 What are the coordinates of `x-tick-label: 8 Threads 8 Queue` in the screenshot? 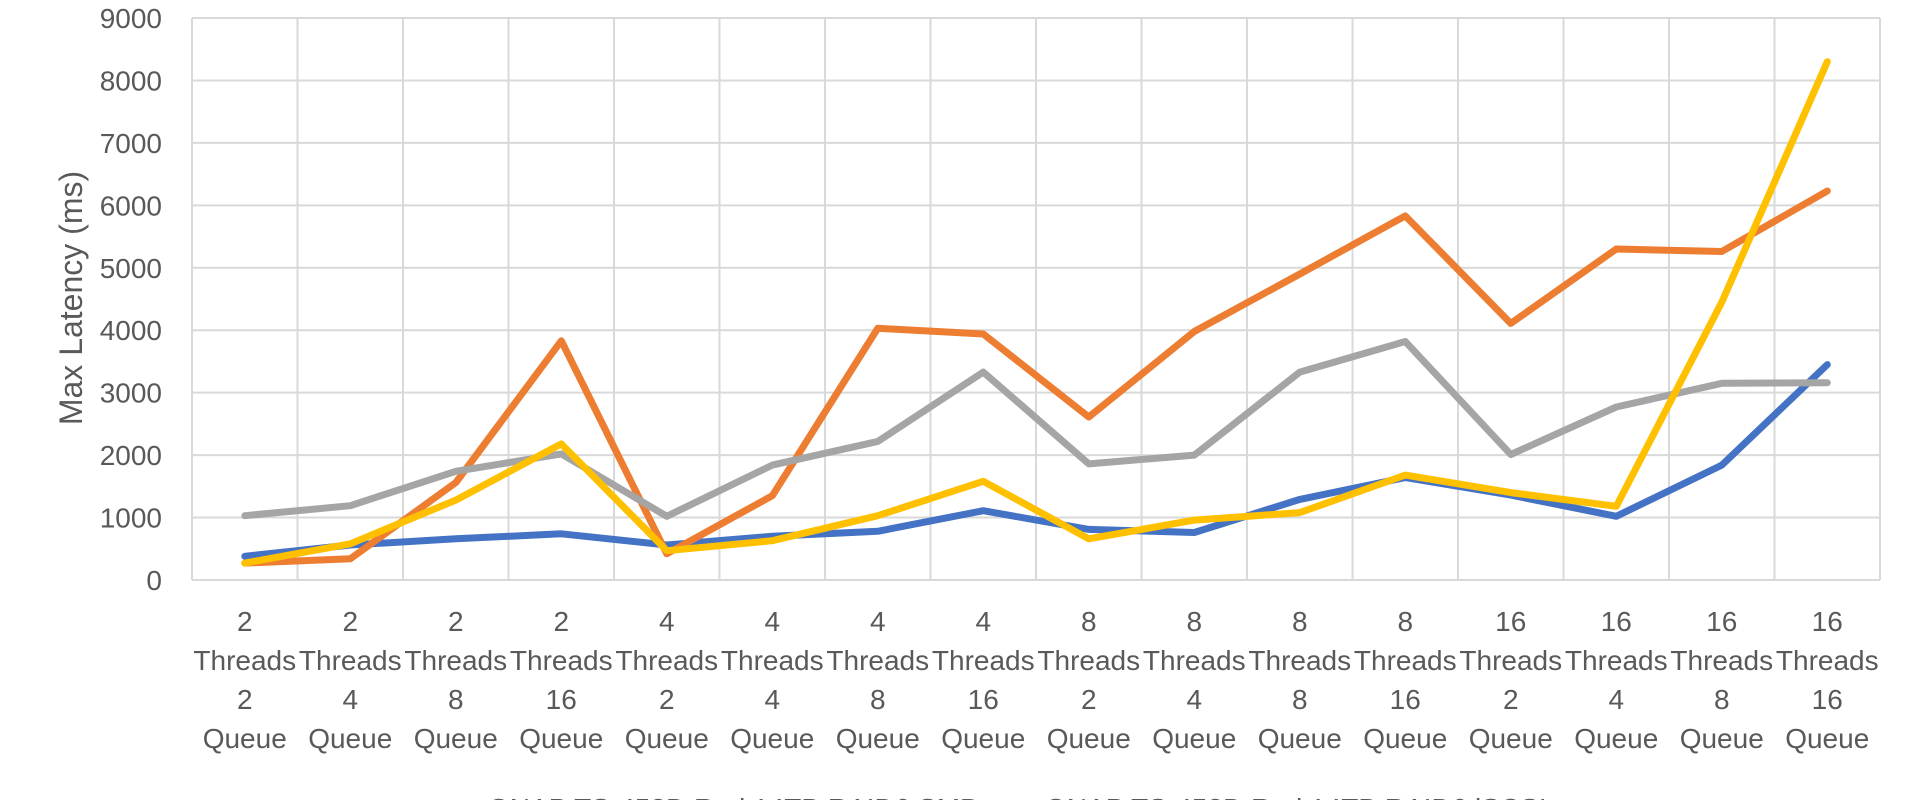 It's located at (1299, 680).